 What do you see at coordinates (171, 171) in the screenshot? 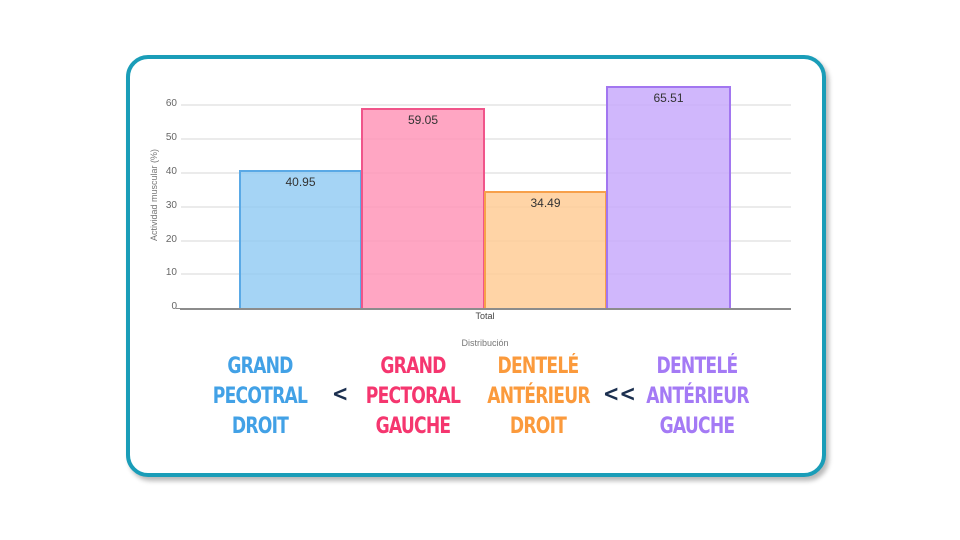
I see `y-tick-40: 40` at bounding box center [171, 171].